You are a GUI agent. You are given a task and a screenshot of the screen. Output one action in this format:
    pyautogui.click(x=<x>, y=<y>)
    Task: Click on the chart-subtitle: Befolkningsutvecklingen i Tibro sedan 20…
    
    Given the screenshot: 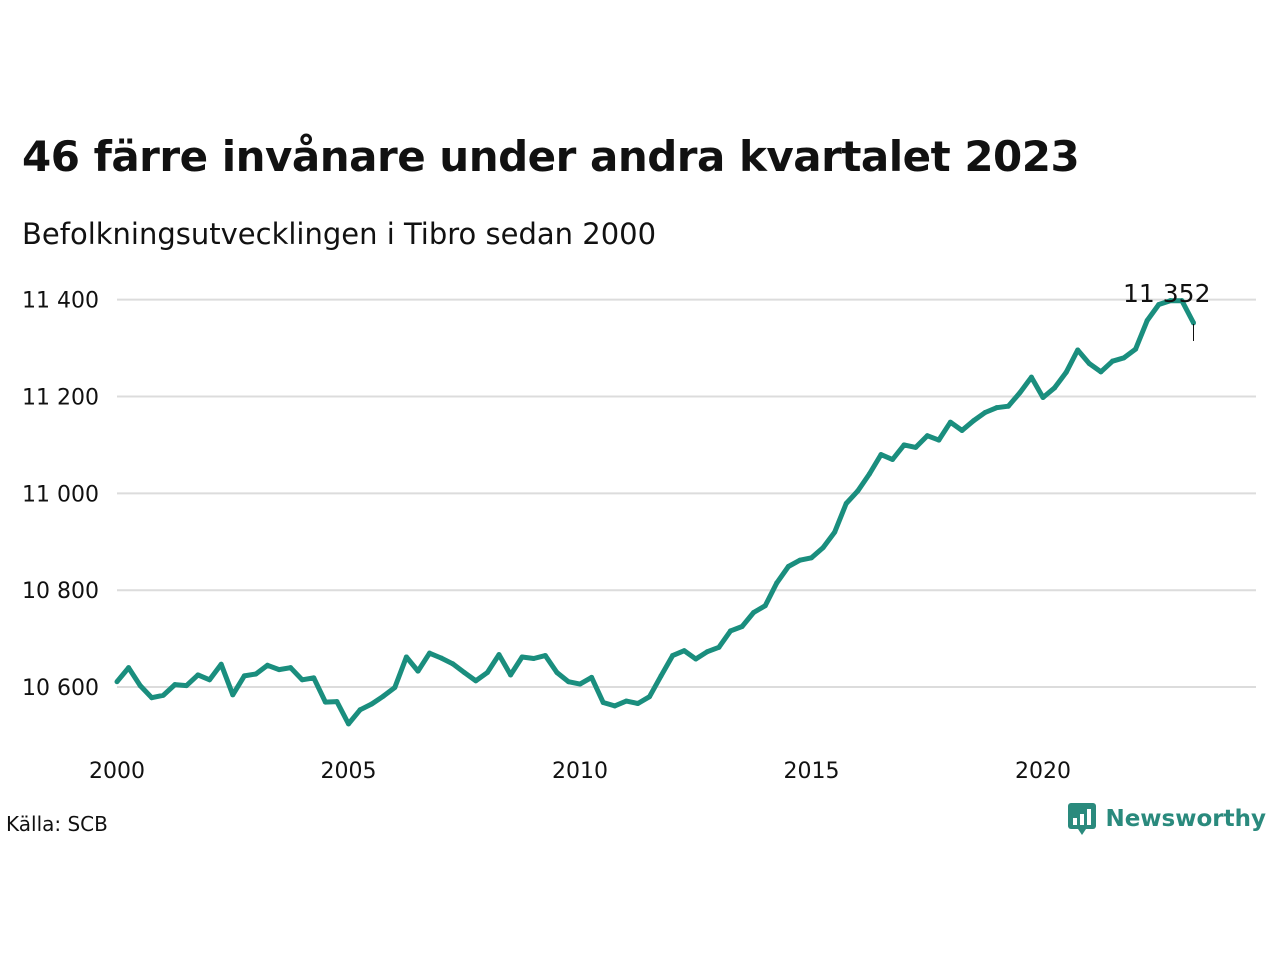 What is the action you would take?
    pyautogui.click(x=339, y=234)
    